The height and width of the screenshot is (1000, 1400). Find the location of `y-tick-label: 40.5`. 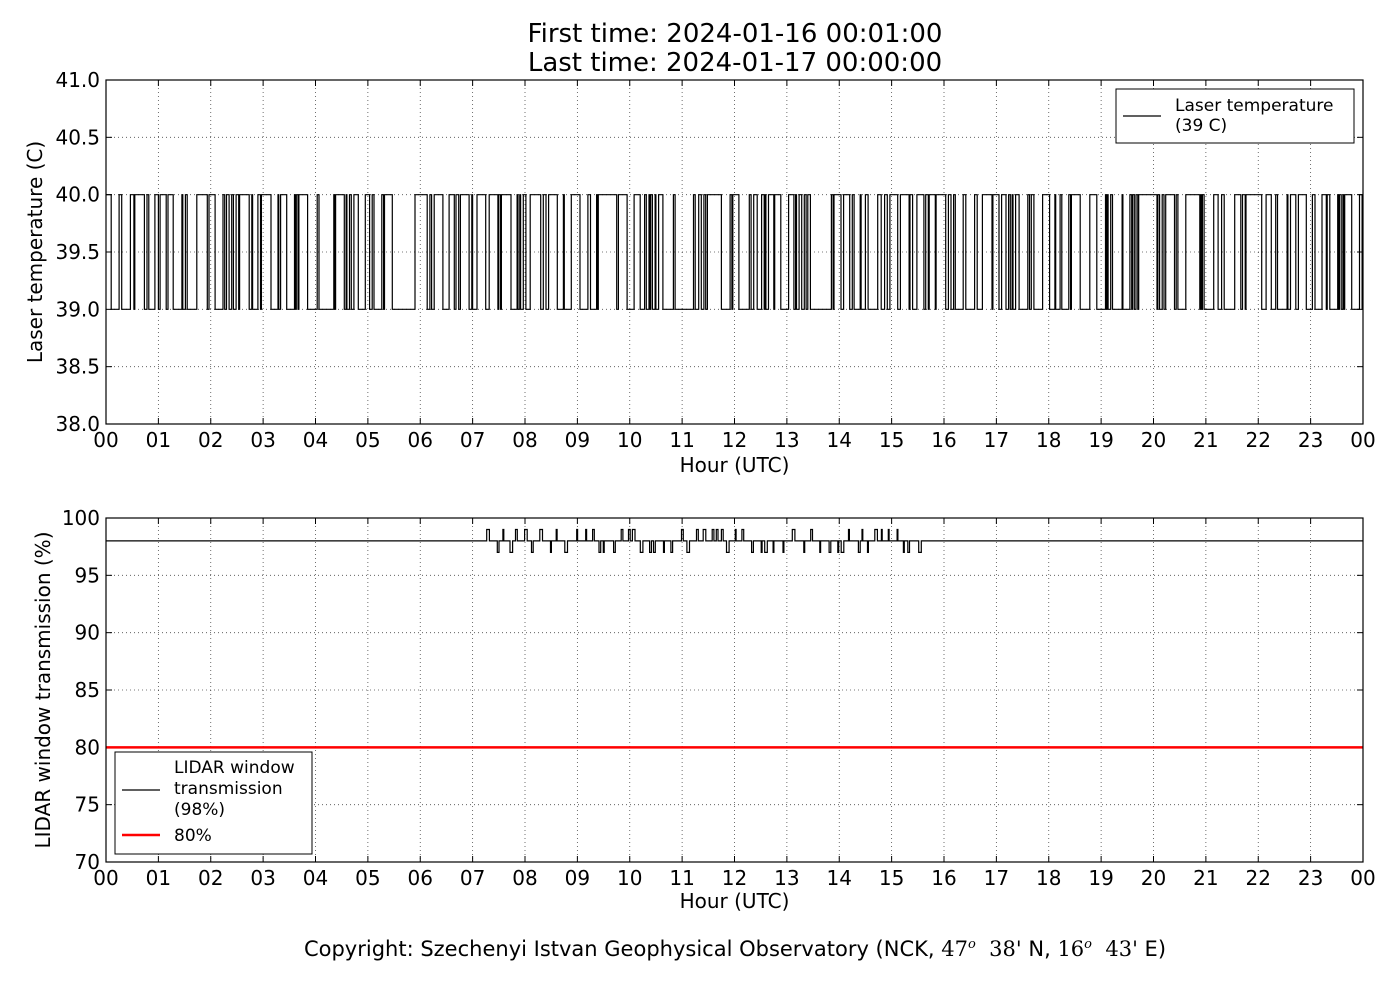

y-tick-label: 40.5 is located at coordinates (77, 137).